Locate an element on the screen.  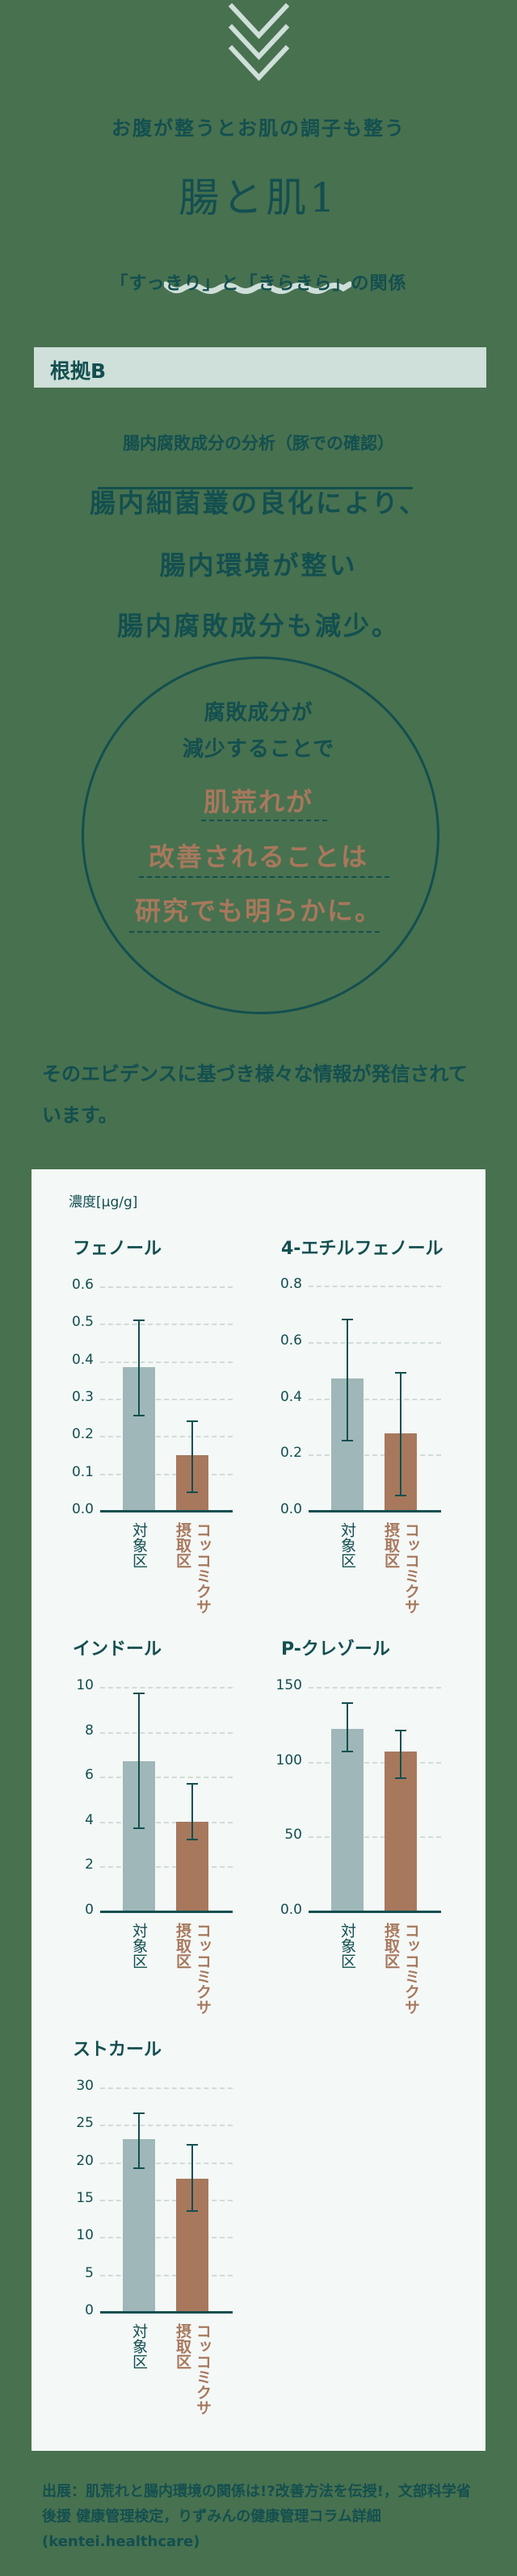
analysis-underline is located at coordinates (256, 488).